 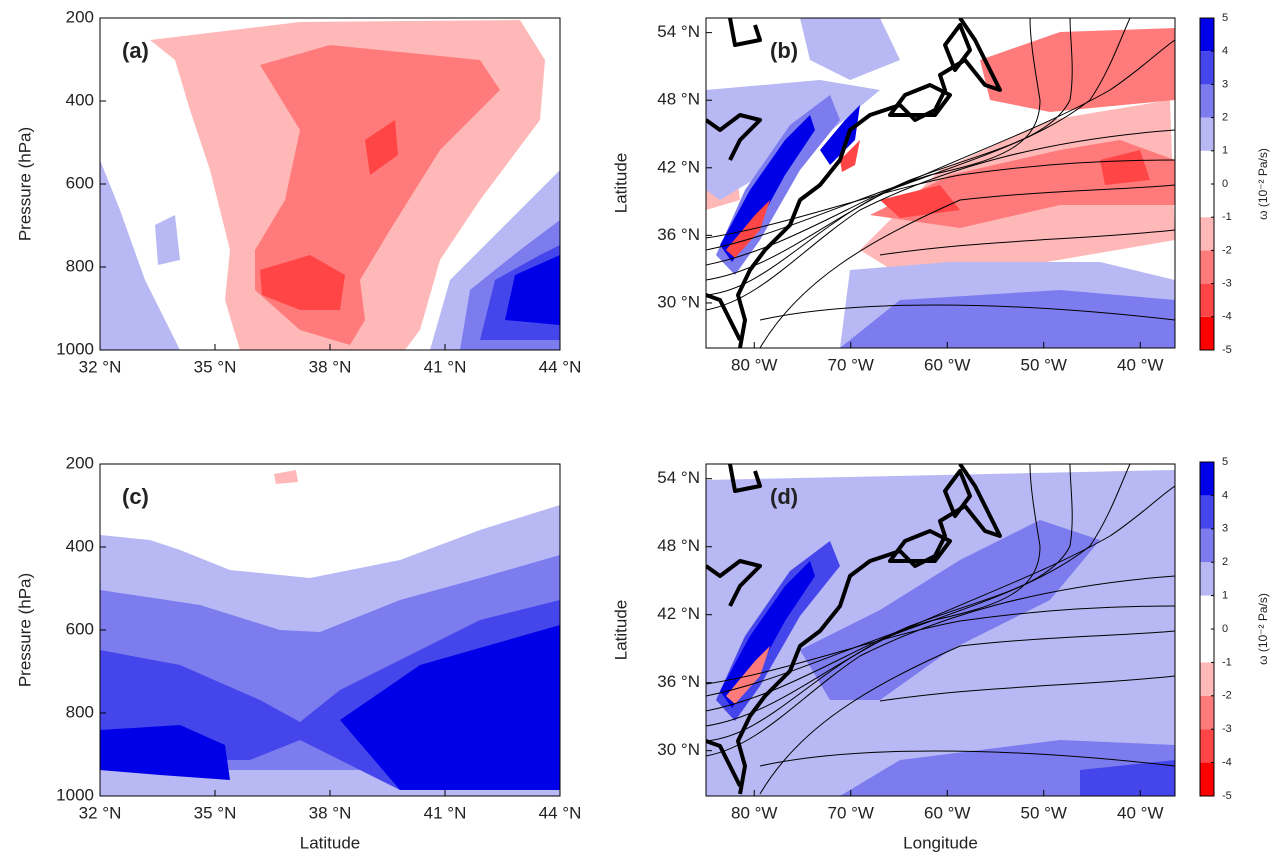 I want to click on x-axis-label: Longitude, so click(x=940, y=842).